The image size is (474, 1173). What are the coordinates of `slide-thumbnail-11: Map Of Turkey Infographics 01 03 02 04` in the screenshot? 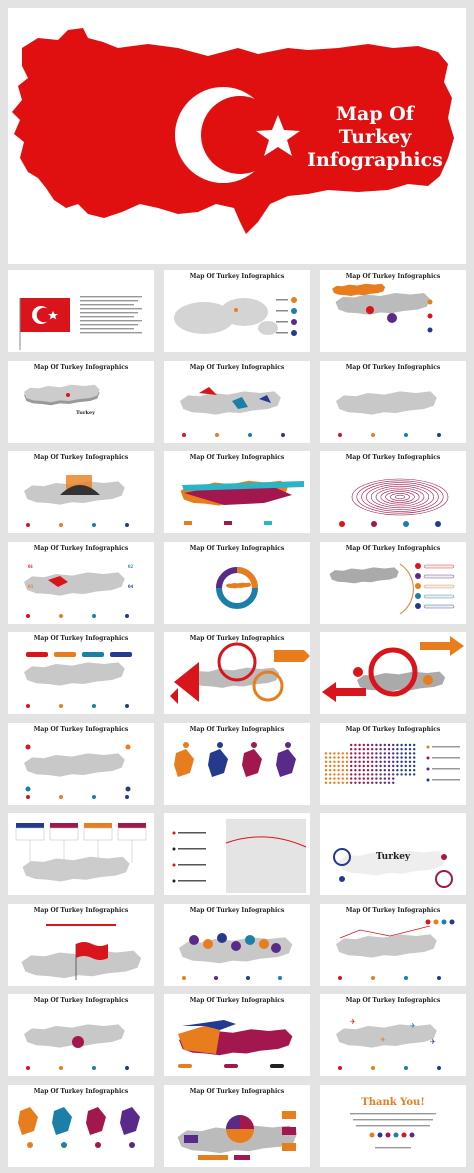 It's located at (81, 582).